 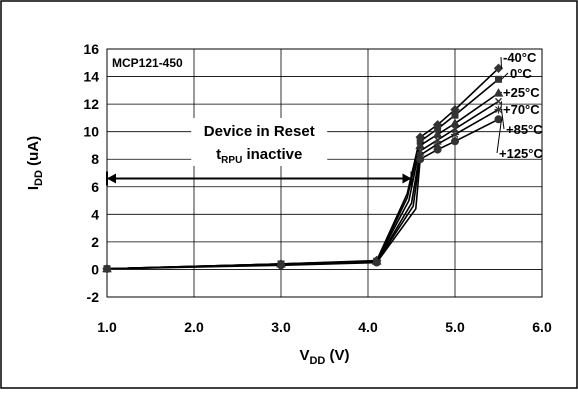 I want to click on x-tick-label: 4.0, so click(x=368, y=327).